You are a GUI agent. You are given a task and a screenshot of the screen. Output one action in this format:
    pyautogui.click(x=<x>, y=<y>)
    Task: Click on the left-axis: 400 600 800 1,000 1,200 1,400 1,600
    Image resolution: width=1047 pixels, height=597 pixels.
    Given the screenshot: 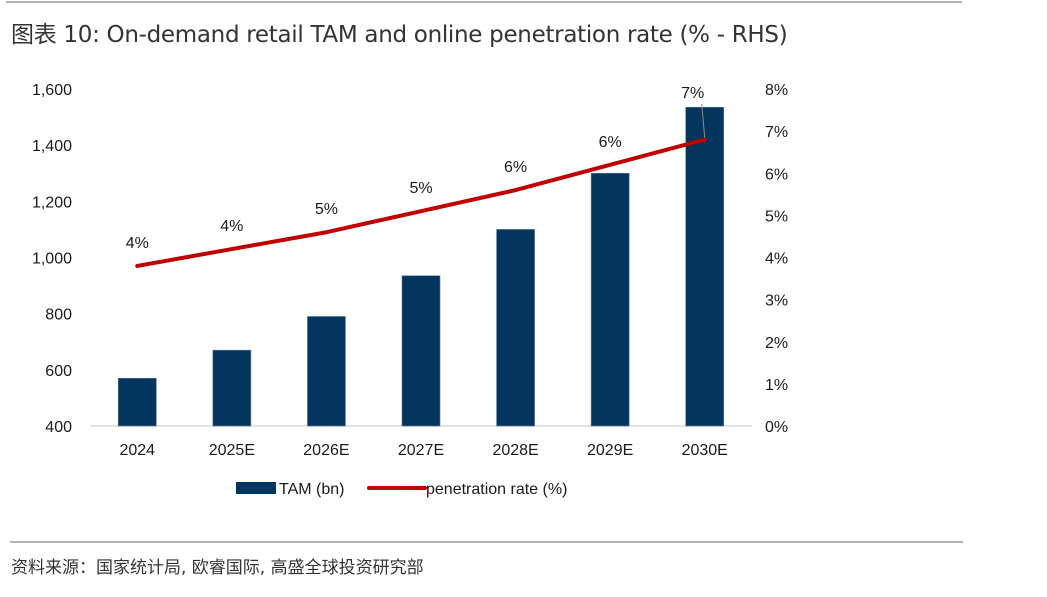 What is the action you would take?
    pyautogui.click(x=52, y=259)
    